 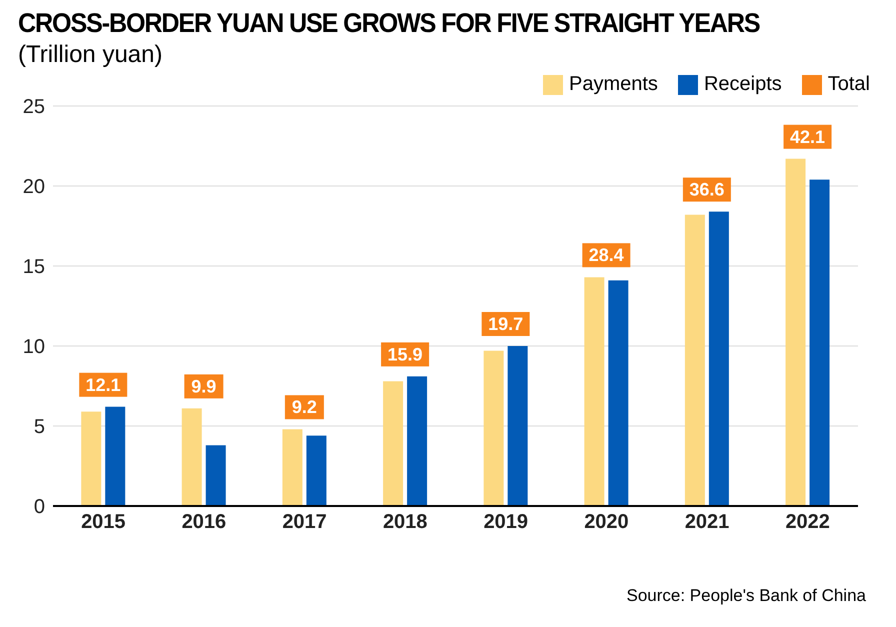 I want to click on total-label: 15.9, so click(x=405, y=354).